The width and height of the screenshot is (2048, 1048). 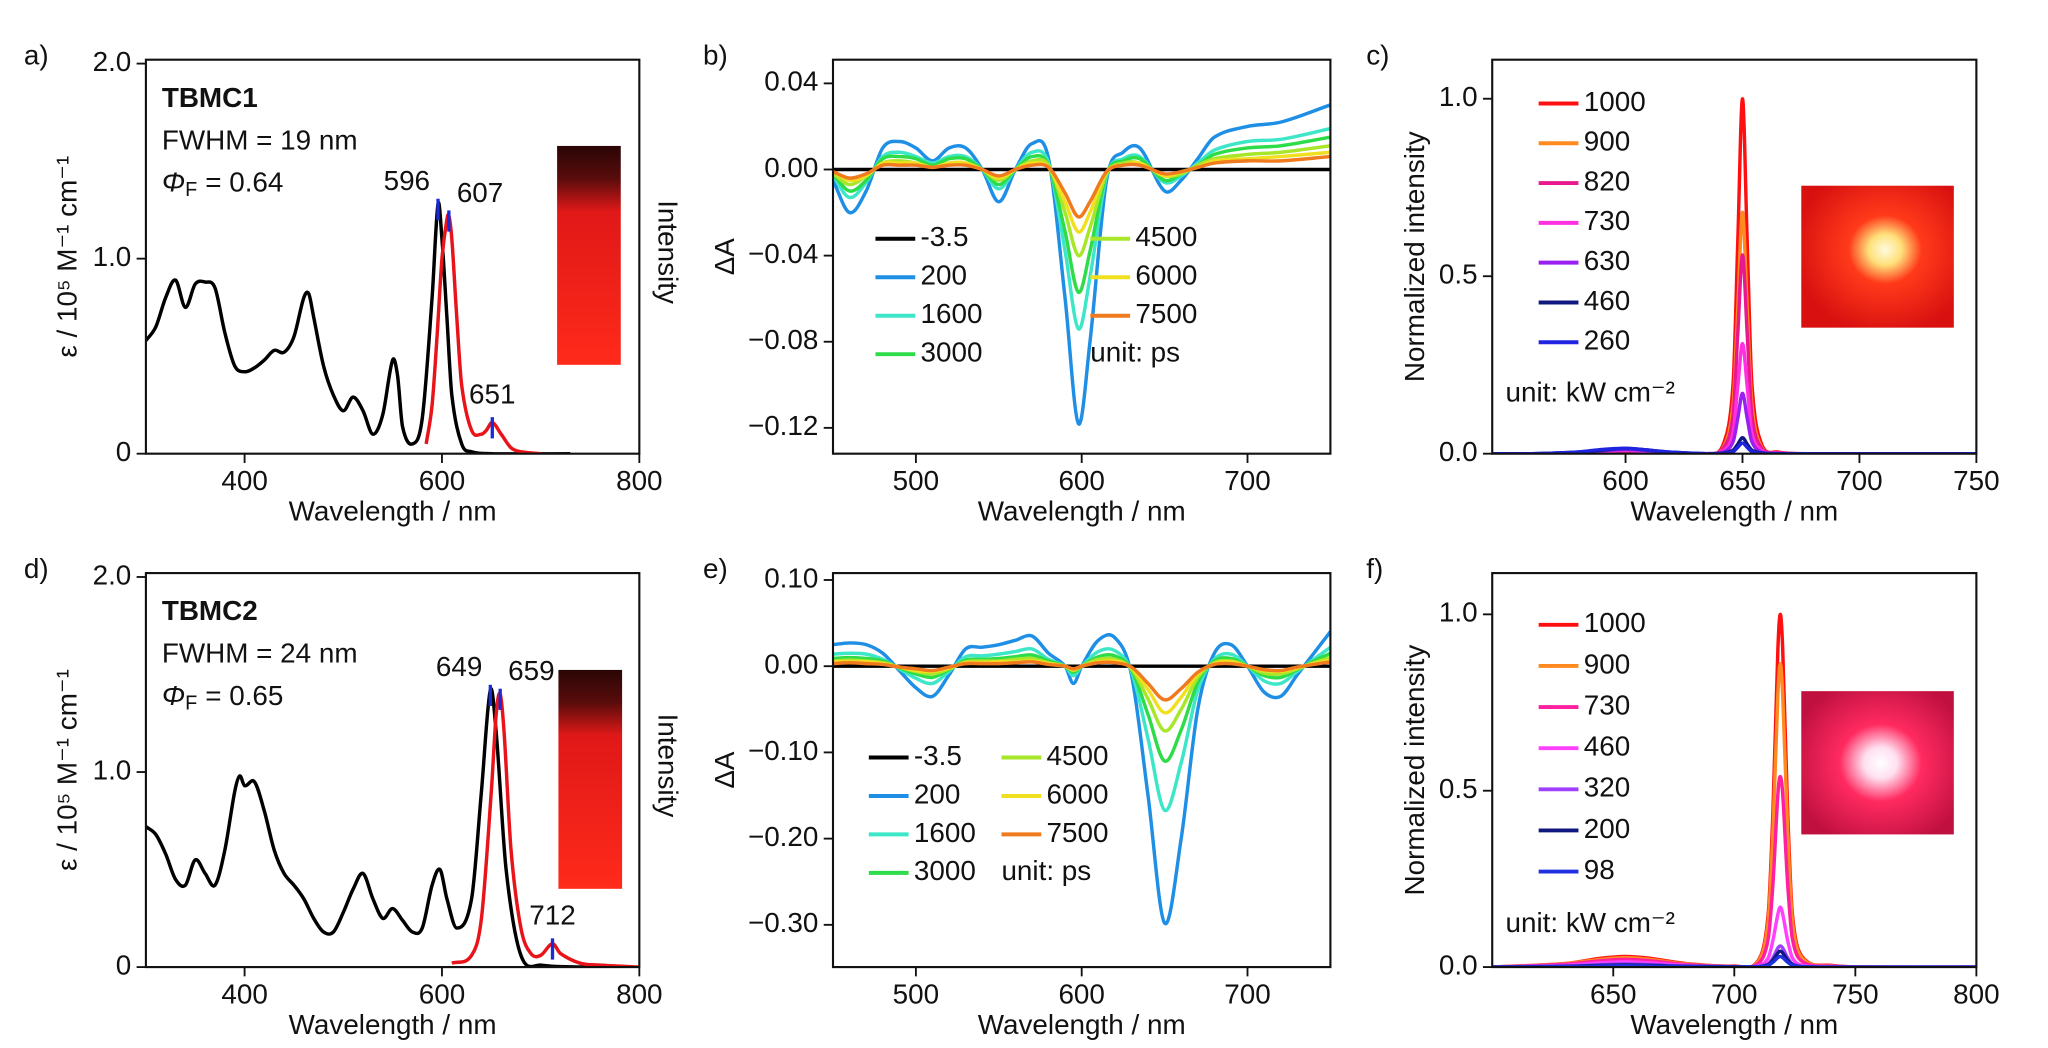 What do you see at coordinates (1081, 264) in the screenshot?
I see `series-group` at bounding box center [1081, 264].